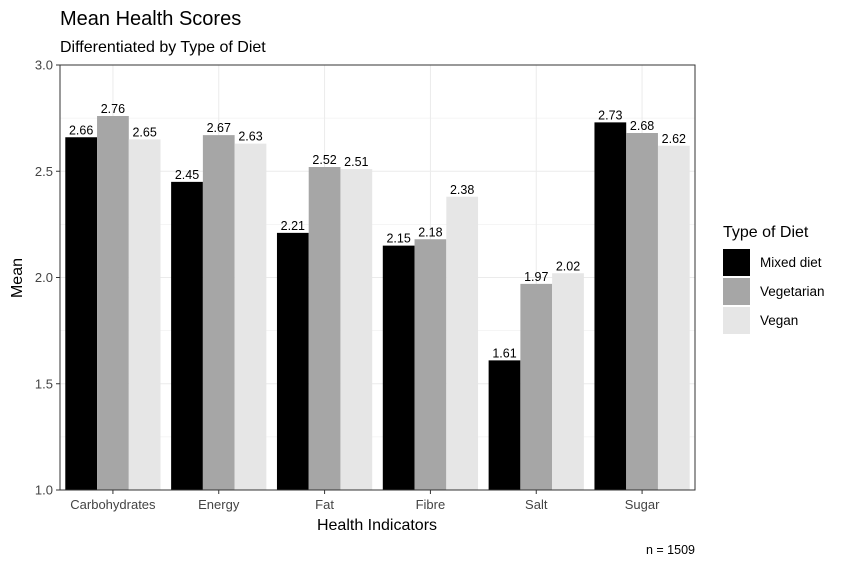  What do you see at coordinates (568, 381) in the screenshot?
I see `bar-salt-vegan` at bounding box center [568, 381].